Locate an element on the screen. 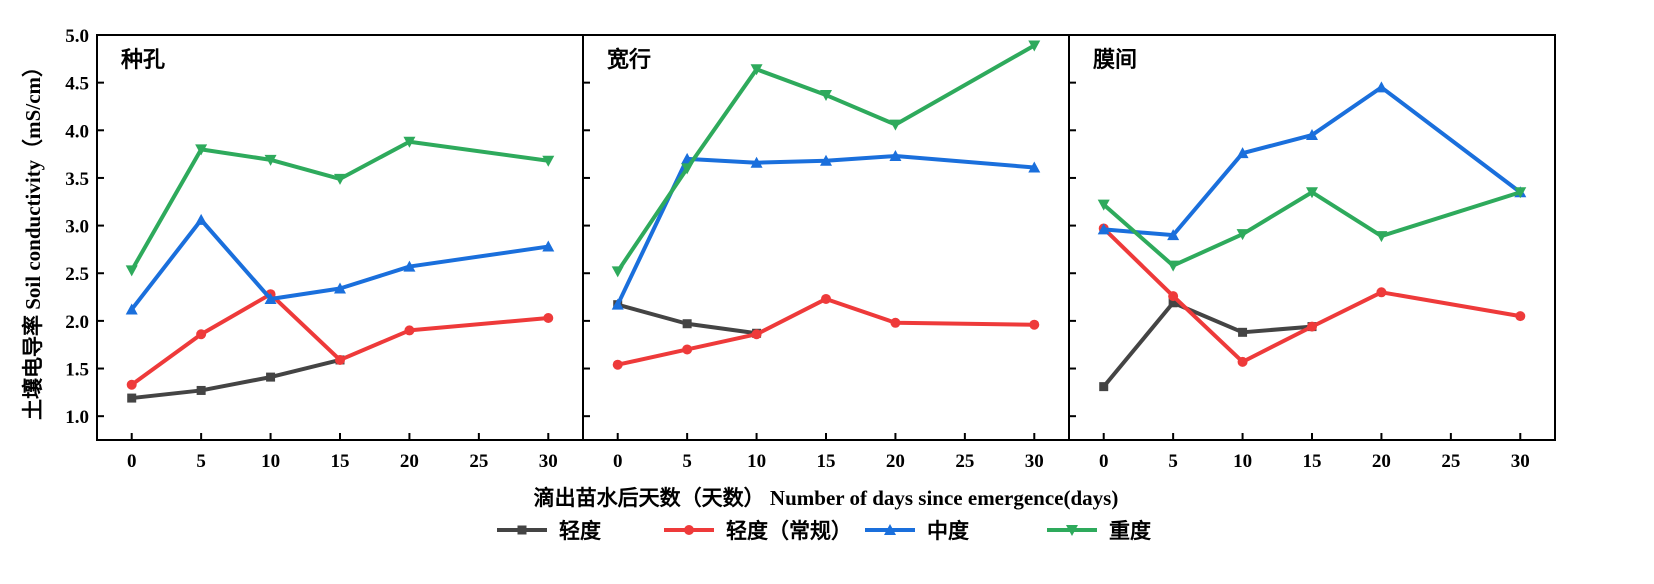 The image size is (1654, 584). y-tick-label: 4.0 is located at coordinates (77, 131).